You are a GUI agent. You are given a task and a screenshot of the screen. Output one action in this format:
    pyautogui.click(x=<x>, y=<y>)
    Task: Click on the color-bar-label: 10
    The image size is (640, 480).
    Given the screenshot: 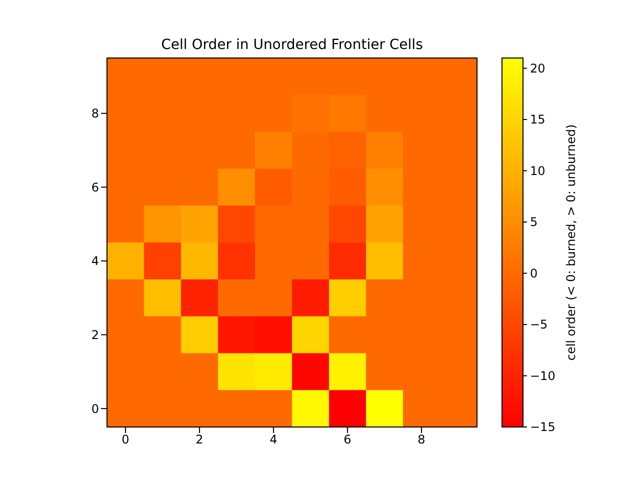 What is the action you would take?
    pyautogui.click(x=538, y=171)
    